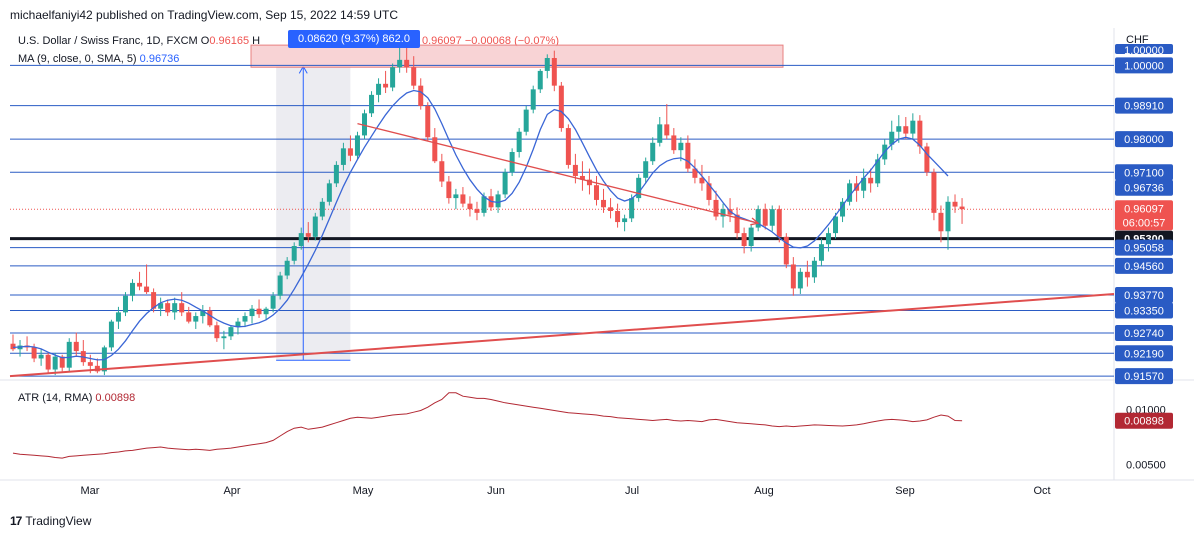 This screenshot has height=540, width=1194. What do you see at coordinates (1144, 267) in the screenshot?
I see `price-axis-label-6-text: 0.94560` at bounding box center [1144, 267].